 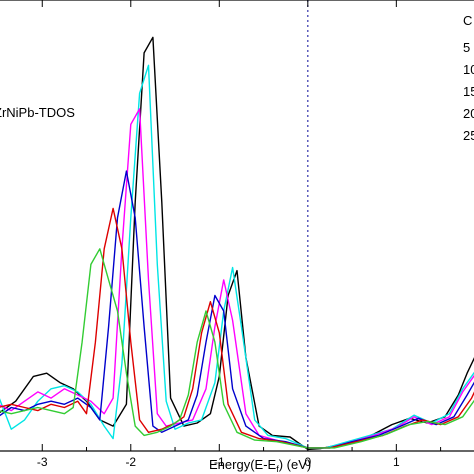 What do you see at coordinates (467, 20) in the screenshot?
I see `legend-entry: C` at bounding box center [467, 20].